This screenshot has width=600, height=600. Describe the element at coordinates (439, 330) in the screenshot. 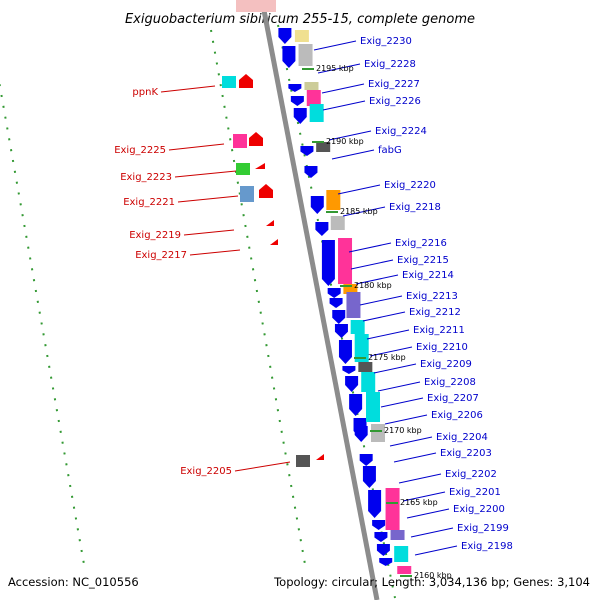

I see `gene-label: Exig_2211` at that location.